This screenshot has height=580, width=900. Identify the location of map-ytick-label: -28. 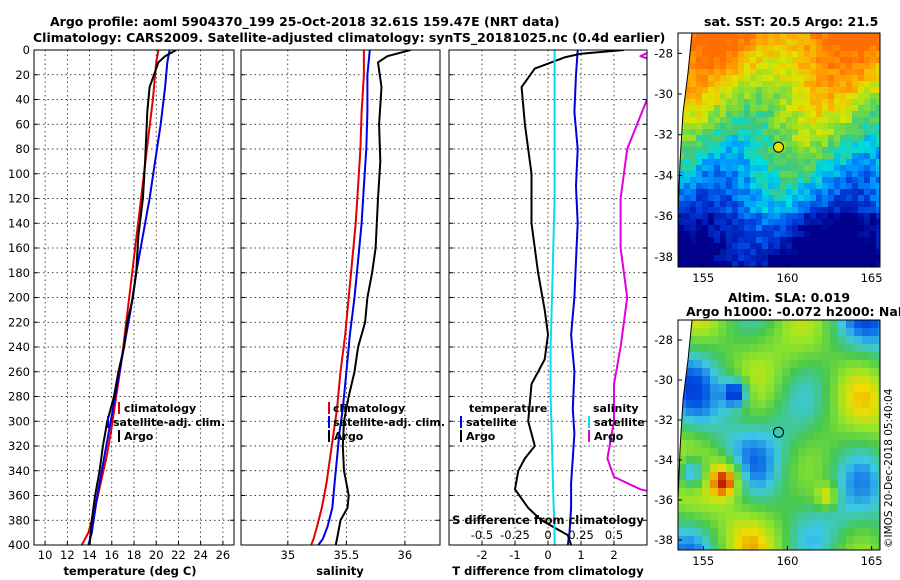
(663, 53).